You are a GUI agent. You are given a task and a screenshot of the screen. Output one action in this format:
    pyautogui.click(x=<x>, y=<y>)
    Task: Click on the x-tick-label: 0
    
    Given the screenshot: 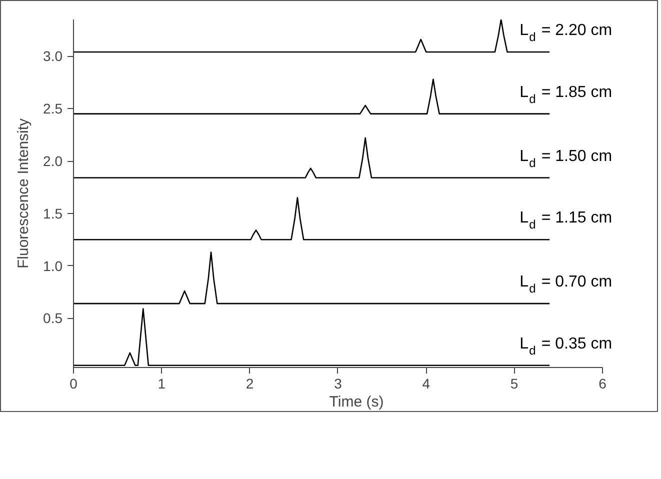 What is the action you would take?
    pyautogui.click(x=74, y=384)
    